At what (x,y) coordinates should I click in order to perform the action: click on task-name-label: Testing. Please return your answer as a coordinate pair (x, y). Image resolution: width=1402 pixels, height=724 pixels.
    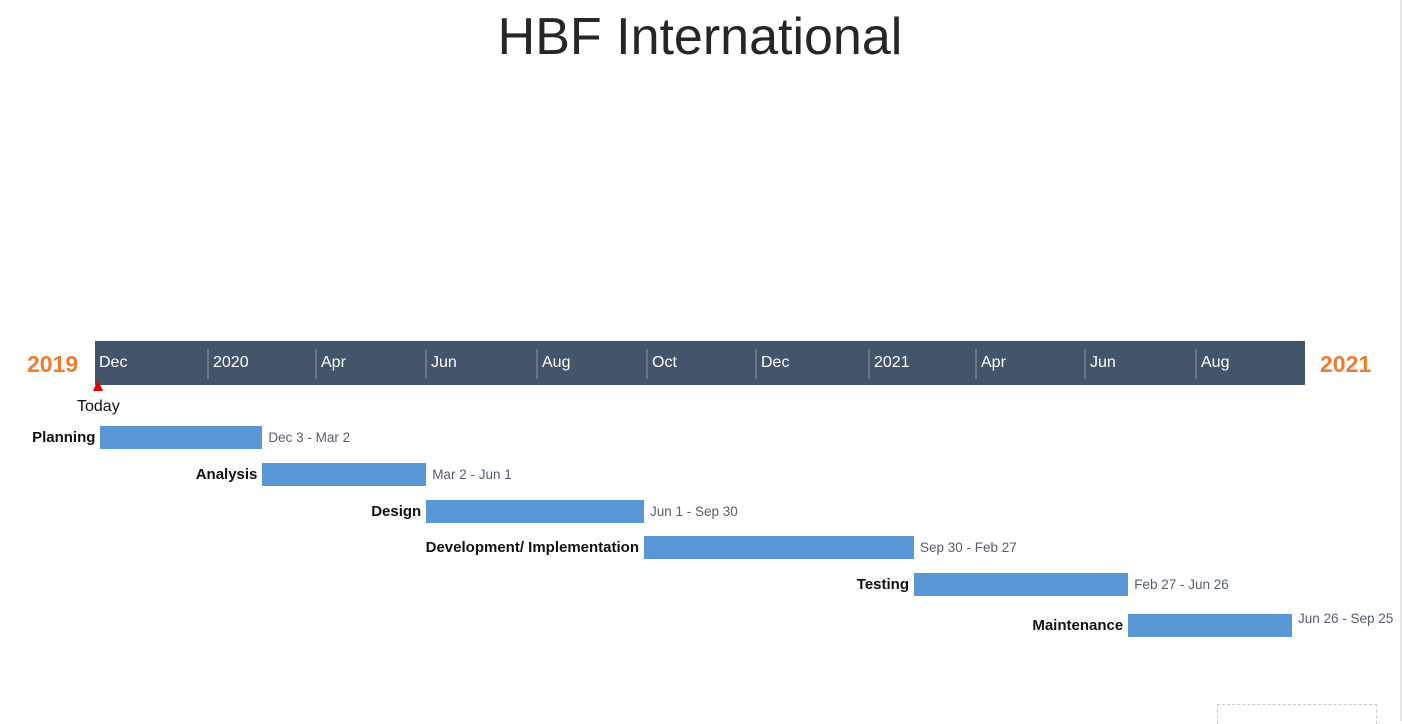
    Looking at the image, I should click on (882, 584).